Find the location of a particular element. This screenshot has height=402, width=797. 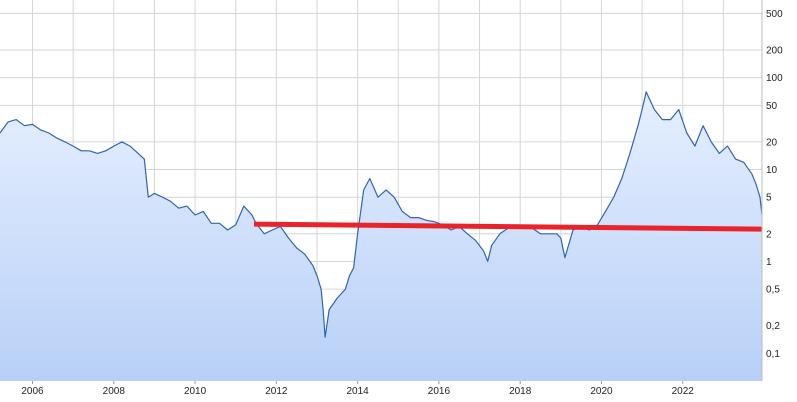

annotation-layer is located at coordinates (508, 226).